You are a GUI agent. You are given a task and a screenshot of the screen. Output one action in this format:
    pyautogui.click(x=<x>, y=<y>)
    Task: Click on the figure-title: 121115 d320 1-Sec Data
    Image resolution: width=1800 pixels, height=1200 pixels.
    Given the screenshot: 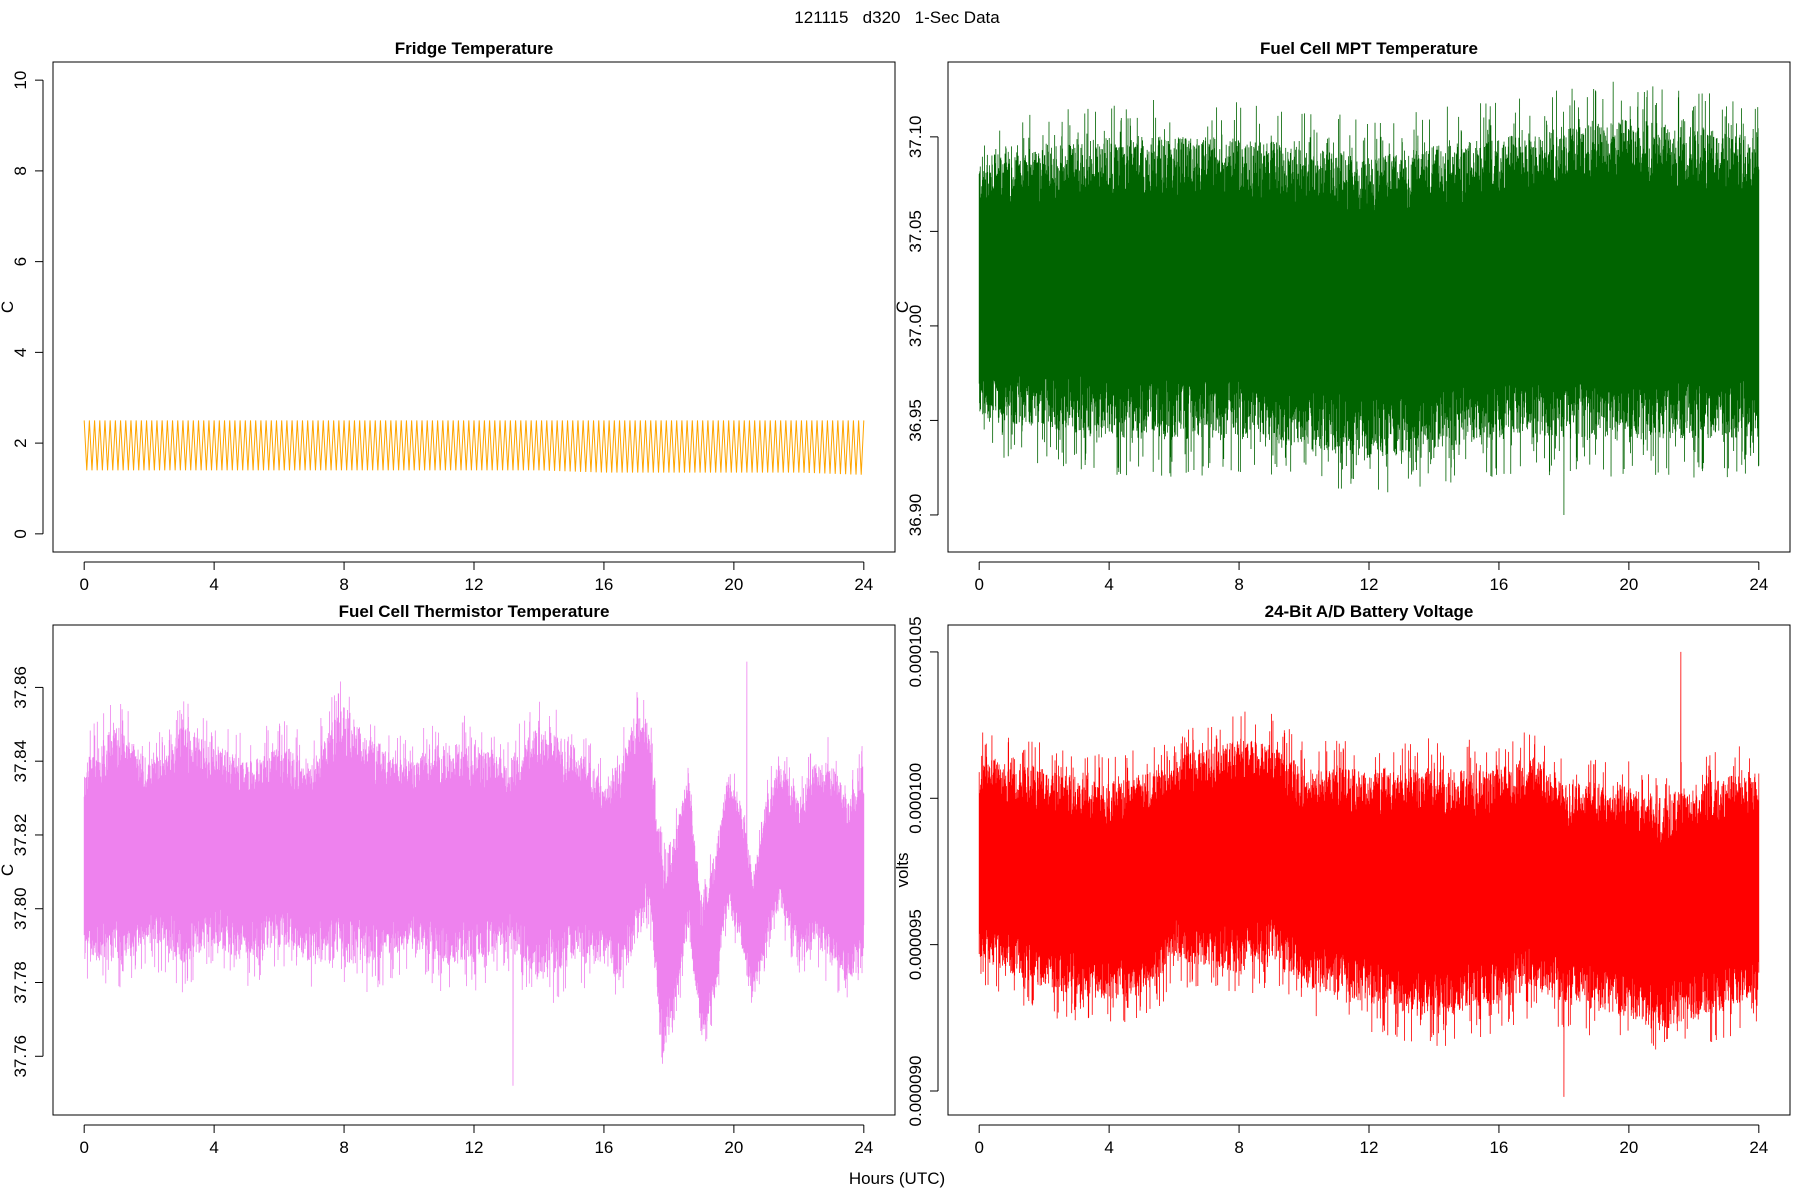 What is the action you would take?
    pyautogui.click(x=897, y=17)
    